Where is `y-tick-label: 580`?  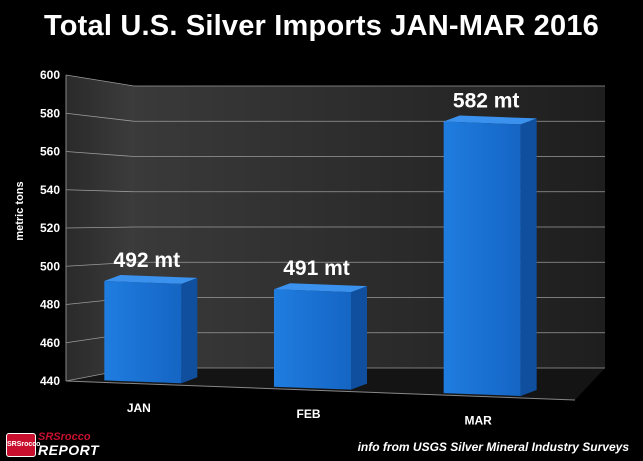 y-tick-label: 580 is located at coordinates (50, 113).